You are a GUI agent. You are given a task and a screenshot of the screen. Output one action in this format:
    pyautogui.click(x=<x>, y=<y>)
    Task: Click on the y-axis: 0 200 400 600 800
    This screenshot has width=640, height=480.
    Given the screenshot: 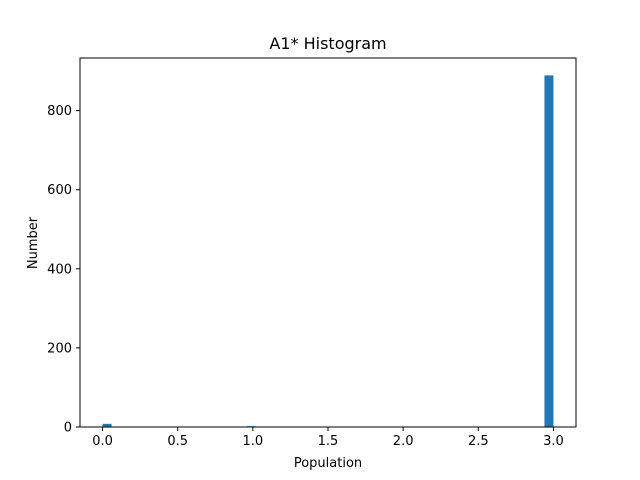 What is the action you would take?
    pyautogui.click(x=63, y=270)
    